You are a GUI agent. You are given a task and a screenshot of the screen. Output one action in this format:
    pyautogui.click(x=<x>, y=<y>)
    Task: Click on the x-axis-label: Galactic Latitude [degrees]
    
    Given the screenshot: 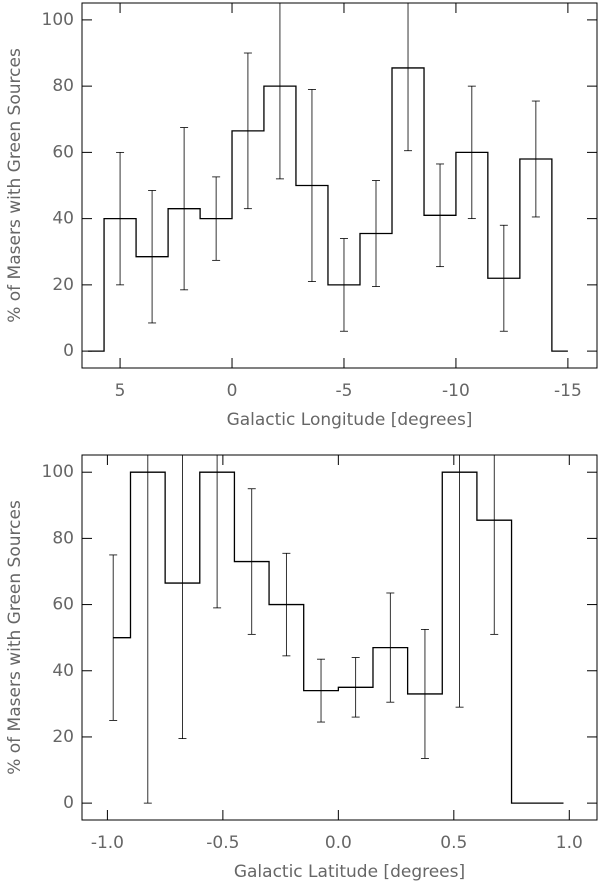 What is the action you would take?
    pyautogui.click(x=349, y=872)
    